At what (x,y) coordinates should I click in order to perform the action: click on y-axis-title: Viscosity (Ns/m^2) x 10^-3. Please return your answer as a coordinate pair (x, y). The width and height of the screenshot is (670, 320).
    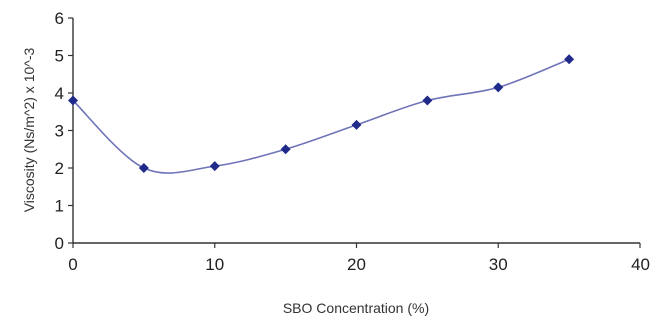
    Looking at the image, I should click on (29, 130).